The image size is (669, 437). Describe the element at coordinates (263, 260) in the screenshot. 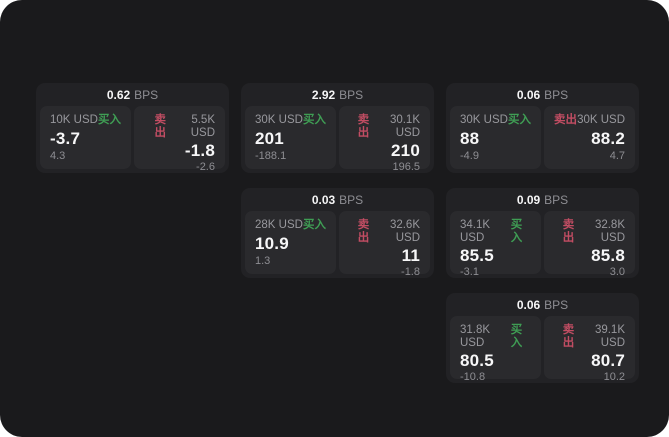

I see `buy-delta: 1.3` at that location.